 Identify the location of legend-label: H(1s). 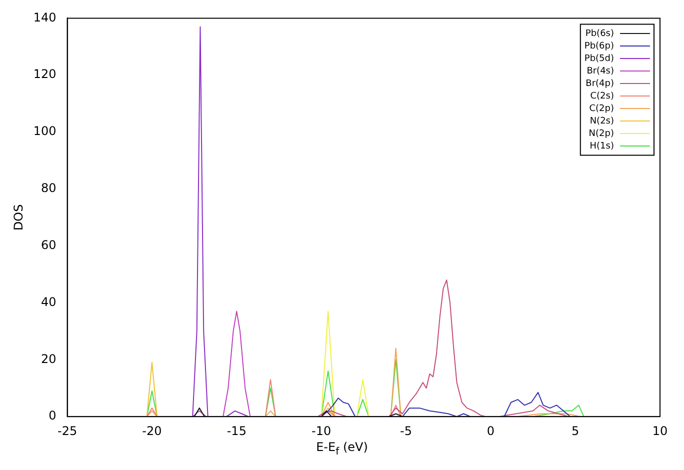
(602, 146).